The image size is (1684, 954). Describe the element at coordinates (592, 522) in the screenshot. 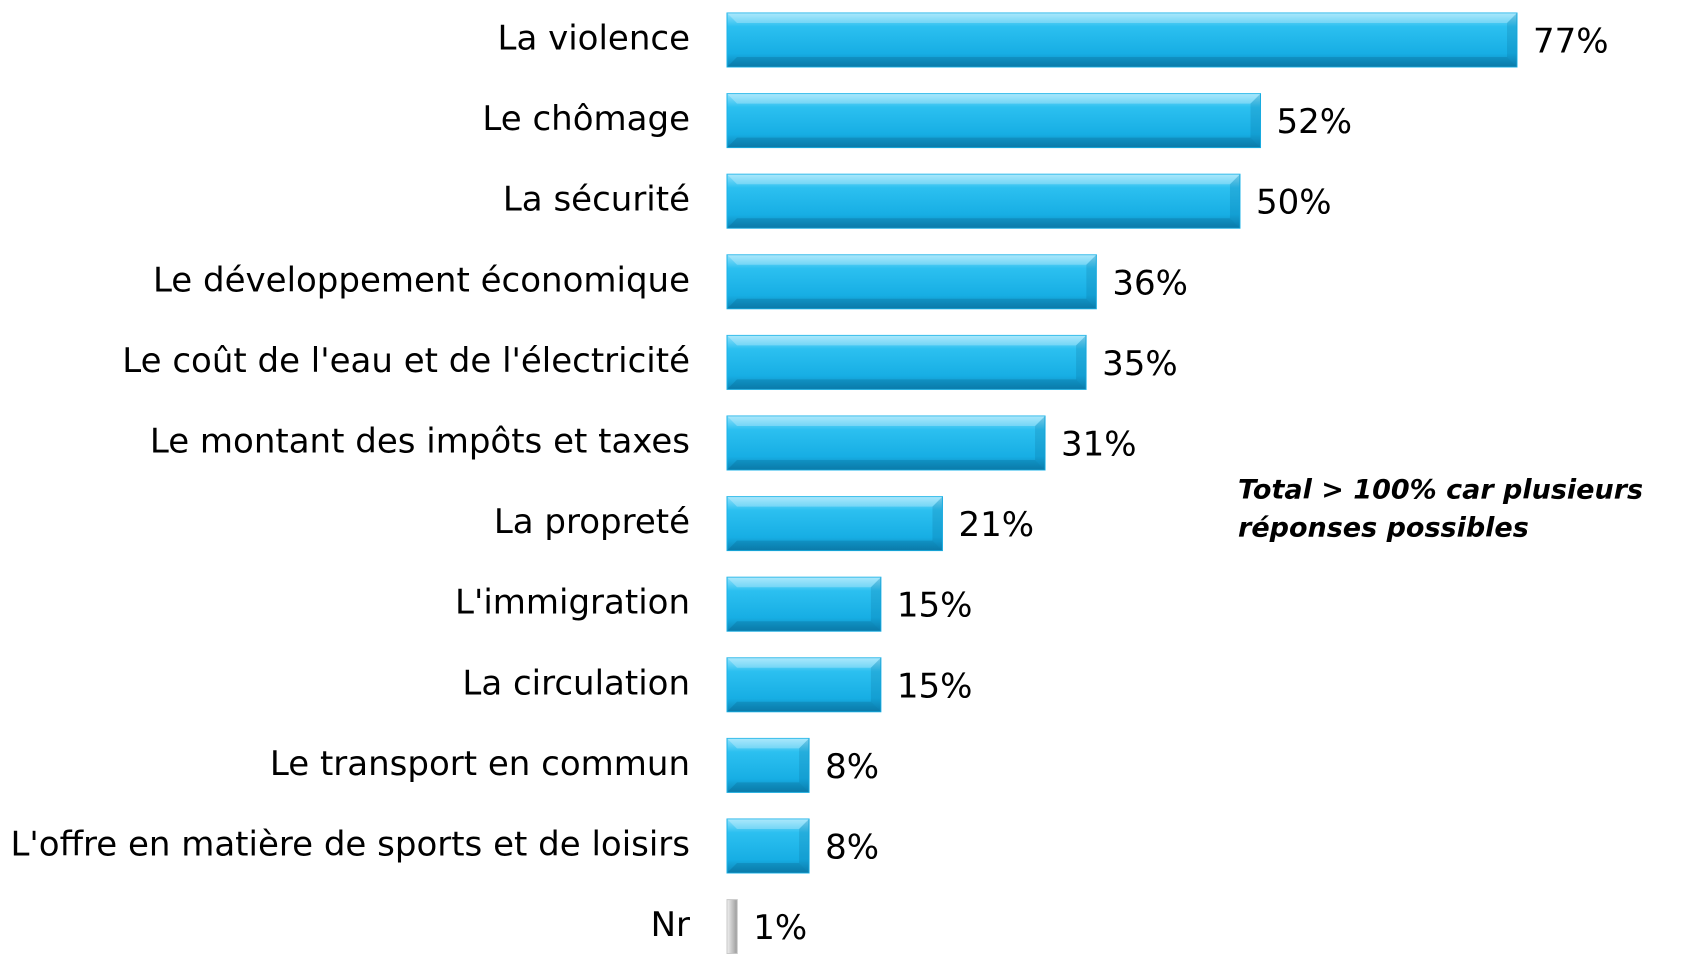

I see `category-label: La propreté` at that location.